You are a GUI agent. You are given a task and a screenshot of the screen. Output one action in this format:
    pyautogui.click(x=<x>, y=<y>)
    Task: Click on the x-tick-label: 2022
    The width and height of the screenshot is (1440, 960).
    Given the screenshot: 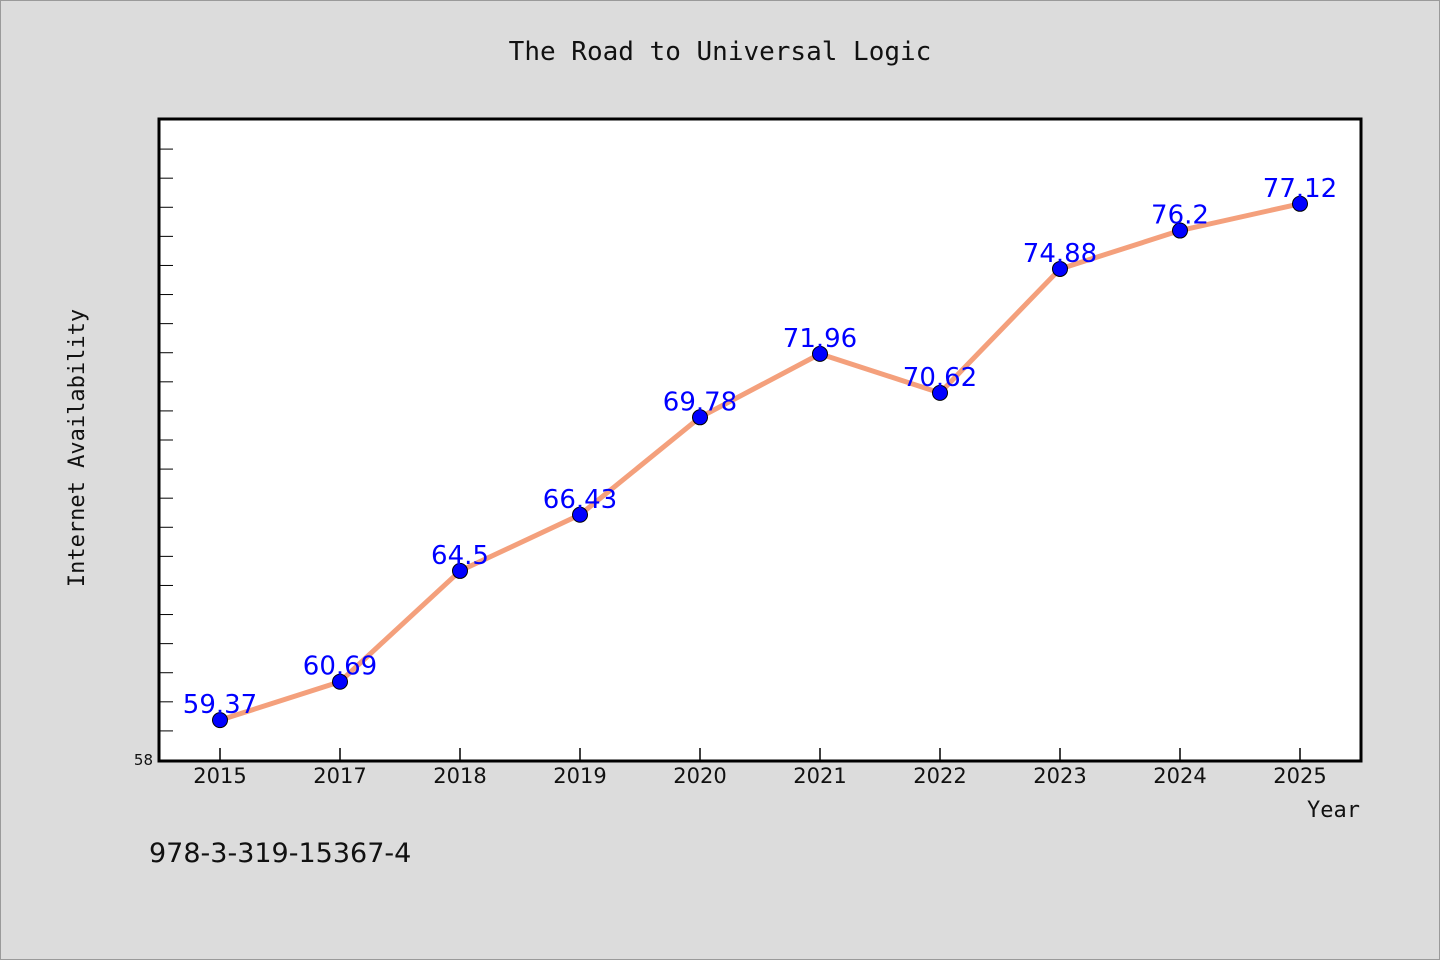 What is the action you would take?
    pyautogui.click(x=939, y=776)
    